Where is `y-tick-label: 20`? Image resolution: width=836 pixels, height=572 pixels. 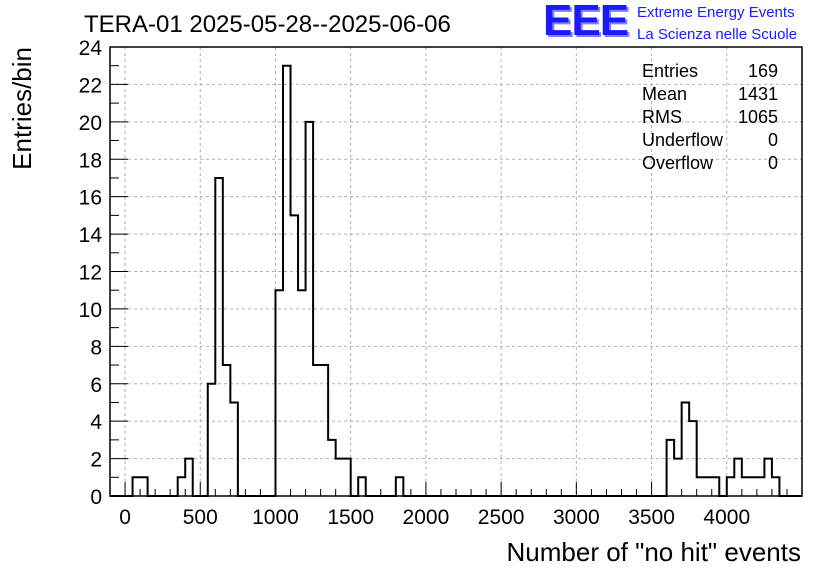 y-tick-label: 20 is located at coordinates (90, 123).